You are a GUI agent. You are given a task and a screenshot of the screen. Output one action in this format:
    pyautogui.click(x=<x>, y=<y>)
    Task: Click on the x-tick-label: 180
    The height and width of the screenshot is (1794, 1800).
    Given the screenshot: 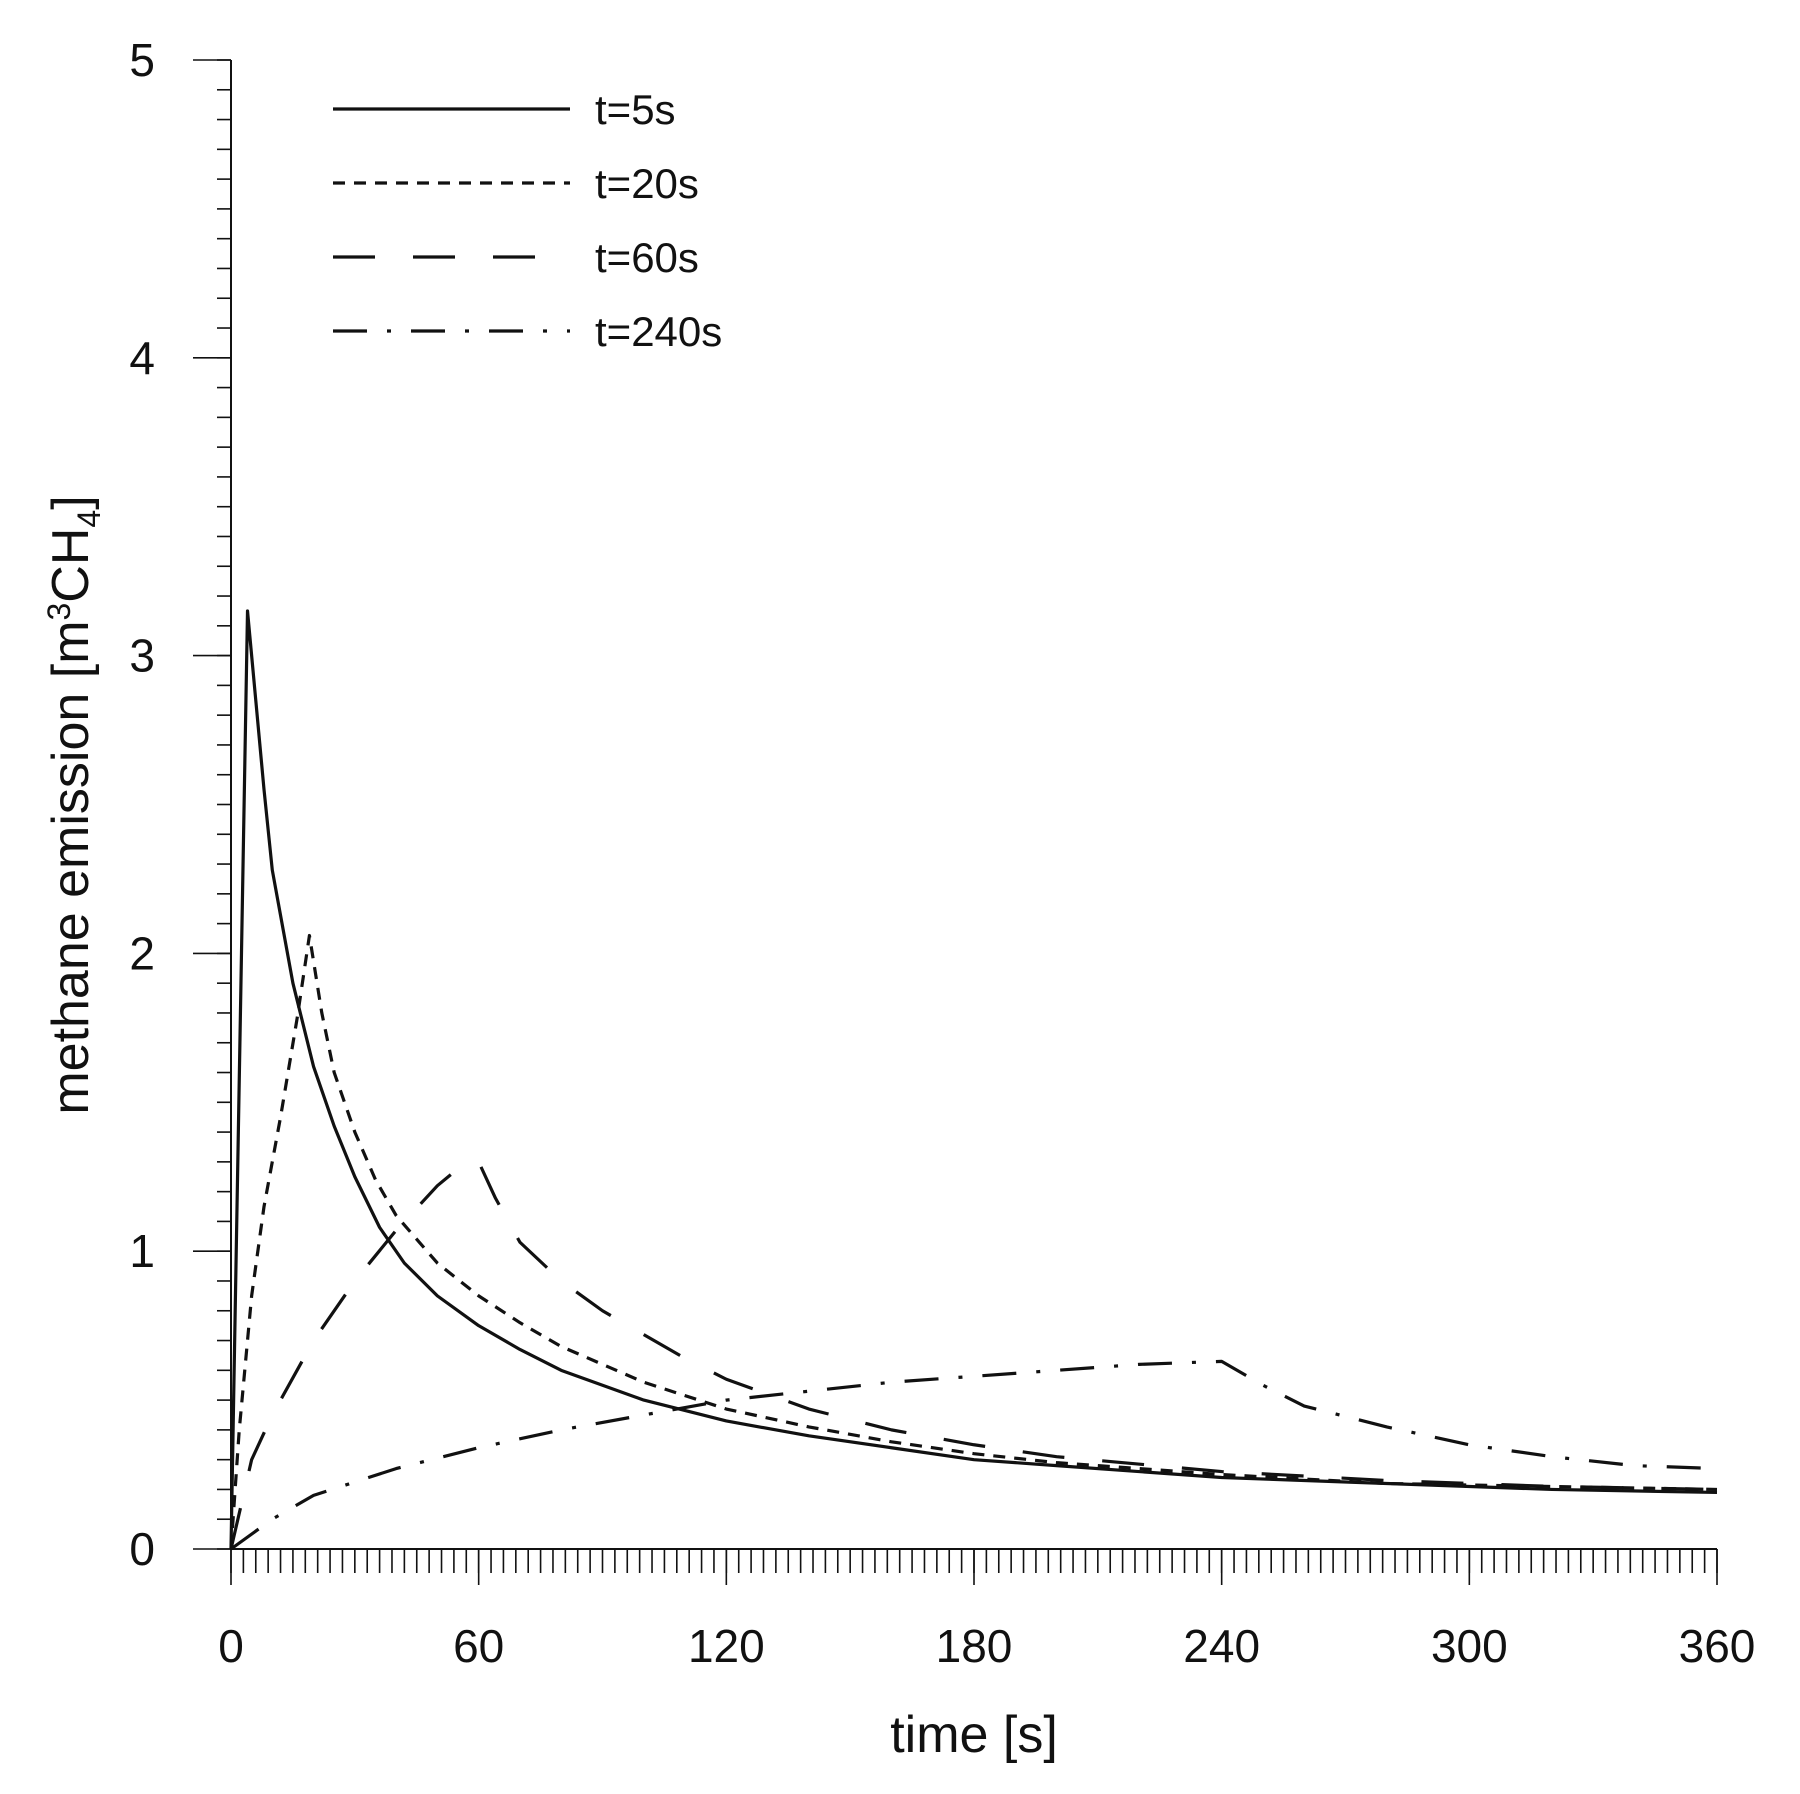 What is the action you would take?
    pyautogui.click(x=974, y=1646)
    